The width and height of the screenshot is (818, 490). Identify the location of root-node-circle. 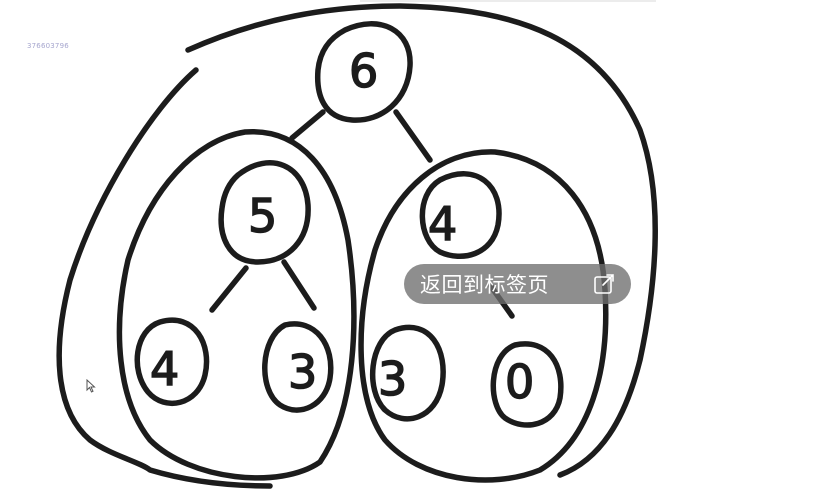
(363, 72).